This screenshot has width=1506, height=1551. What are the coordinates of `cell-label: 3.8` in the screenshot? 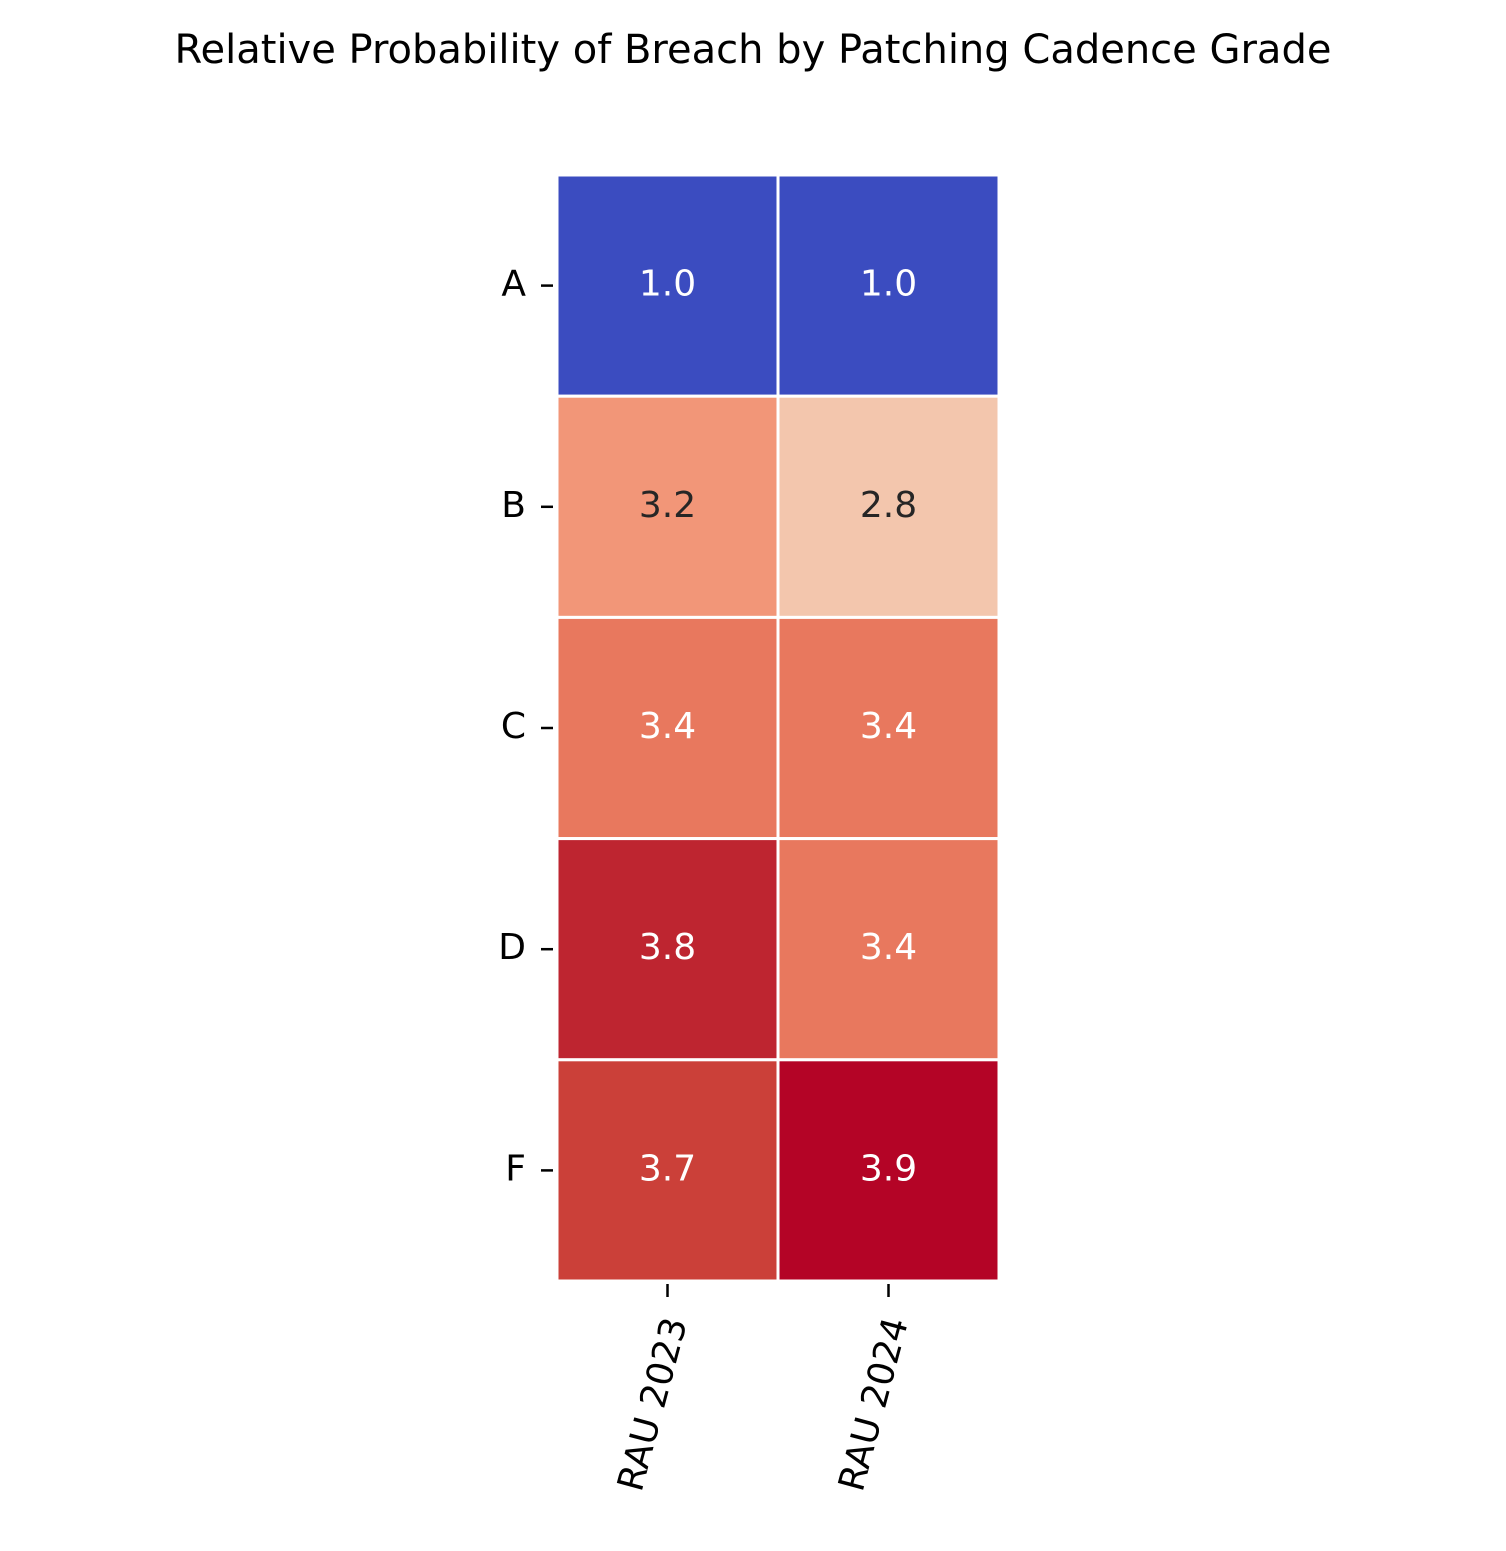 It's located at (667, 947).